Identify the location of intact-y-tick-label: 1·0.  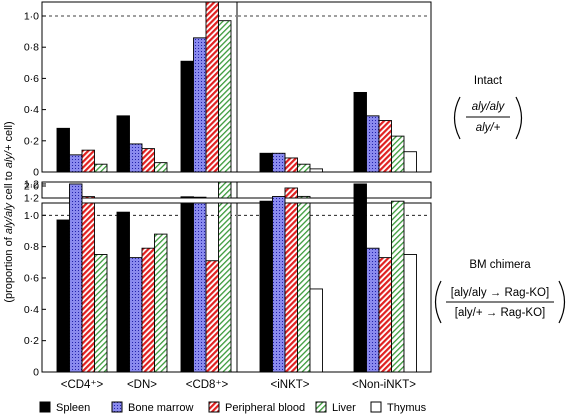
(31, 17).